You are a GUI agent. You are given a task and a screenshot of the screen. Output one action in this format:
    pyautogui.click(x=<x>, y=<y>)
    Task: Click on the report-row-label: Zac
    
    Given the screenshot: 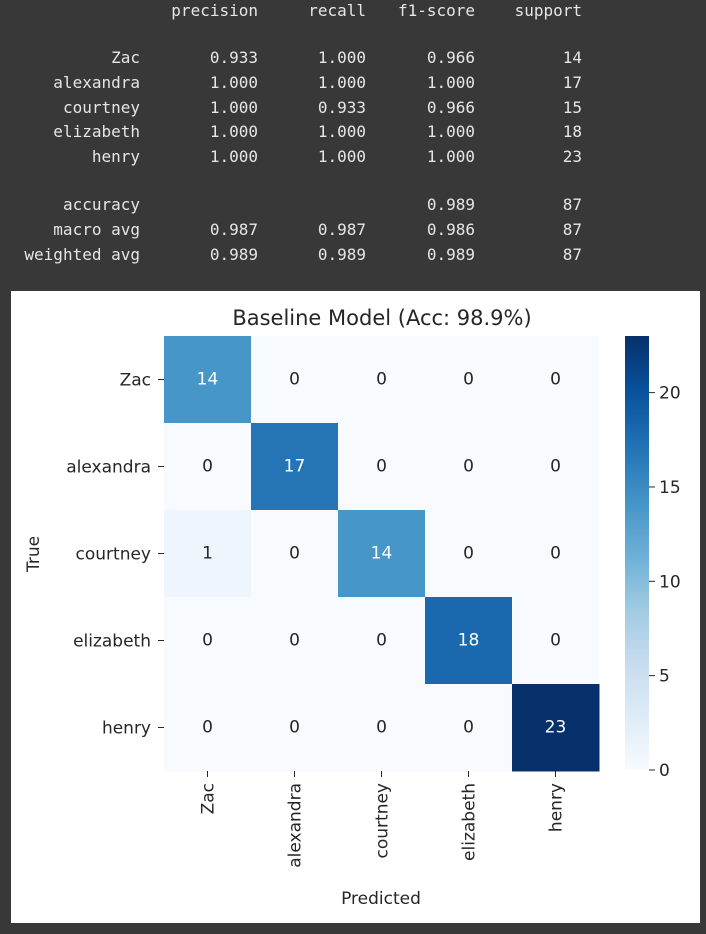 What is the action you would take?
    pyautogui.click(x=125, y=57)
    